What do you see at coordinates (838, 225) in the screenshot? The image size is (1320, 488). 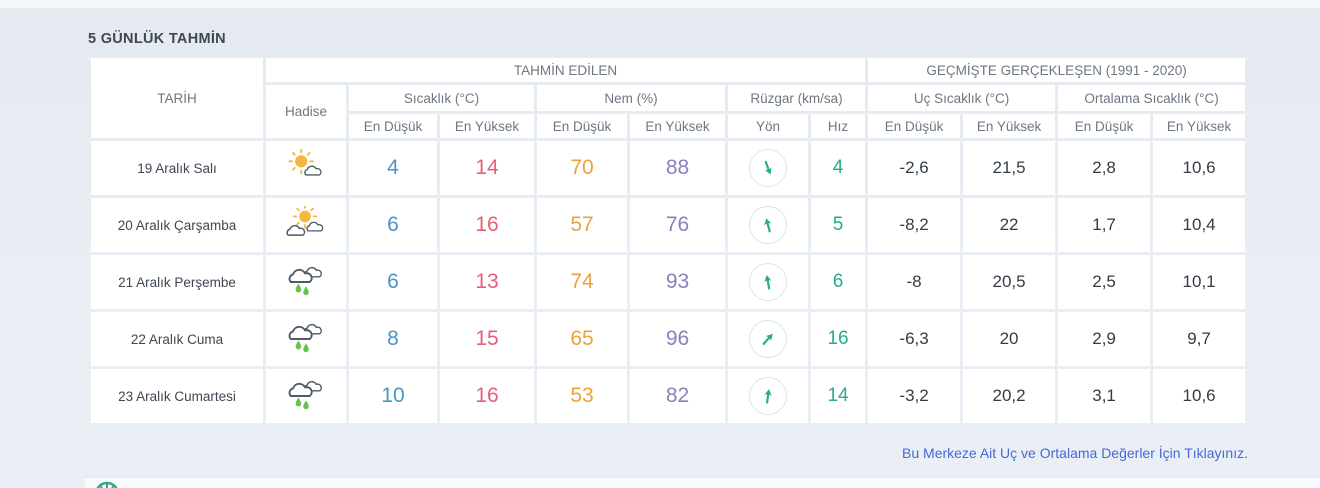 I see `wind-speed-value: 5` at bounding box center [838, 225].